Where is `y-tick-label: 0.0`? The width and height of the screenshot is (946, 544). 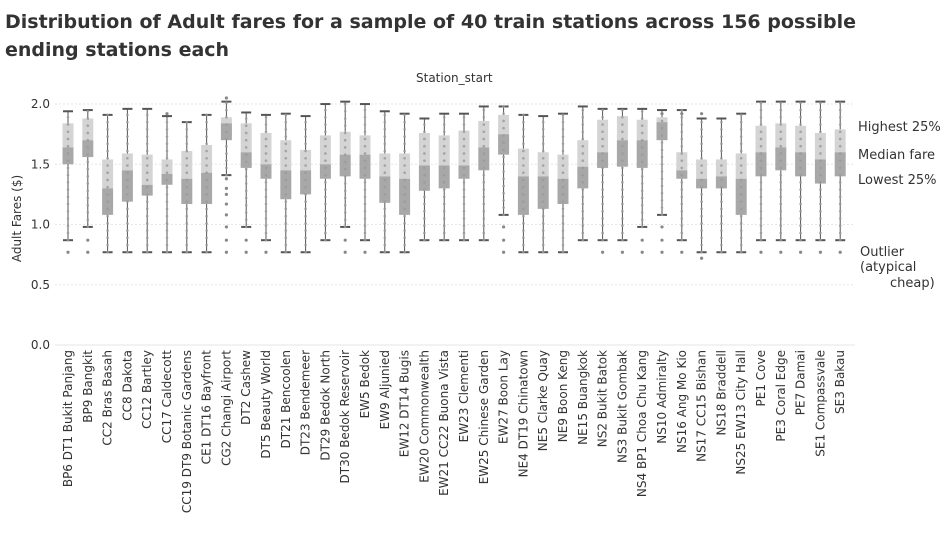
y-tick-label: 0.0 is located at coordinates (40, 345).